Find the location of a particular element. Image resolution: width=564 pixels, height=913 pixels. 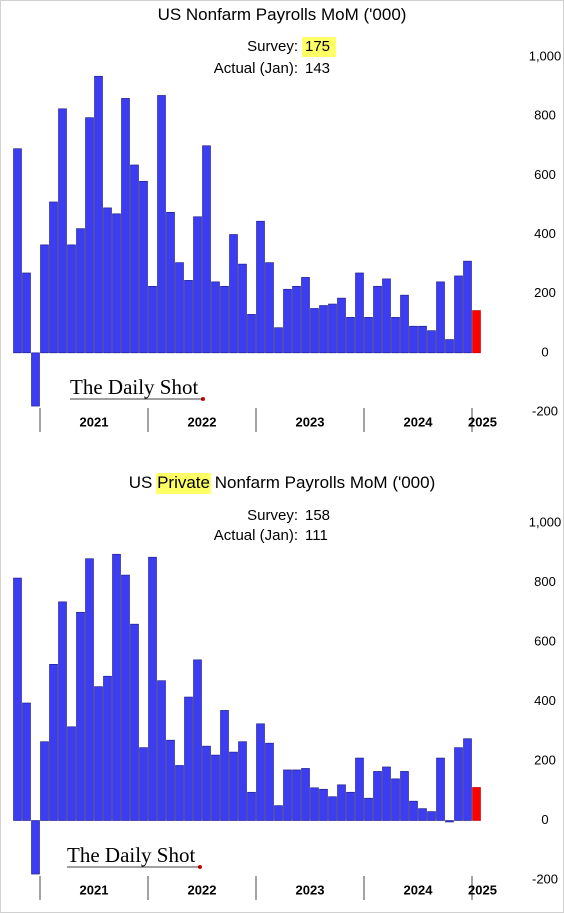

annotation-value: 175 is located at coordinates (317, 46).